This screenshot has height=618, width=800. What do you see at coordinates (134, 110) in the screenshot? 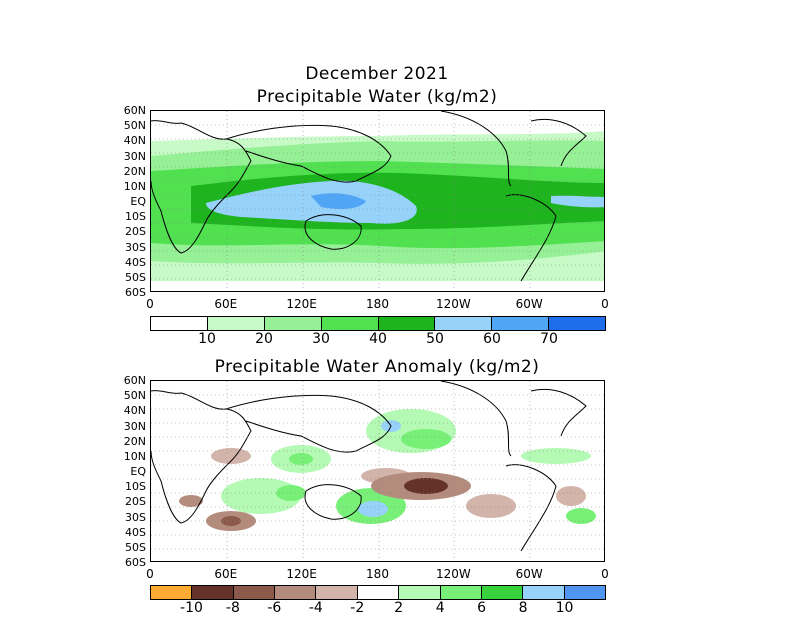
I see `top-lat-label: 60N` at bounding box center [134, 110].